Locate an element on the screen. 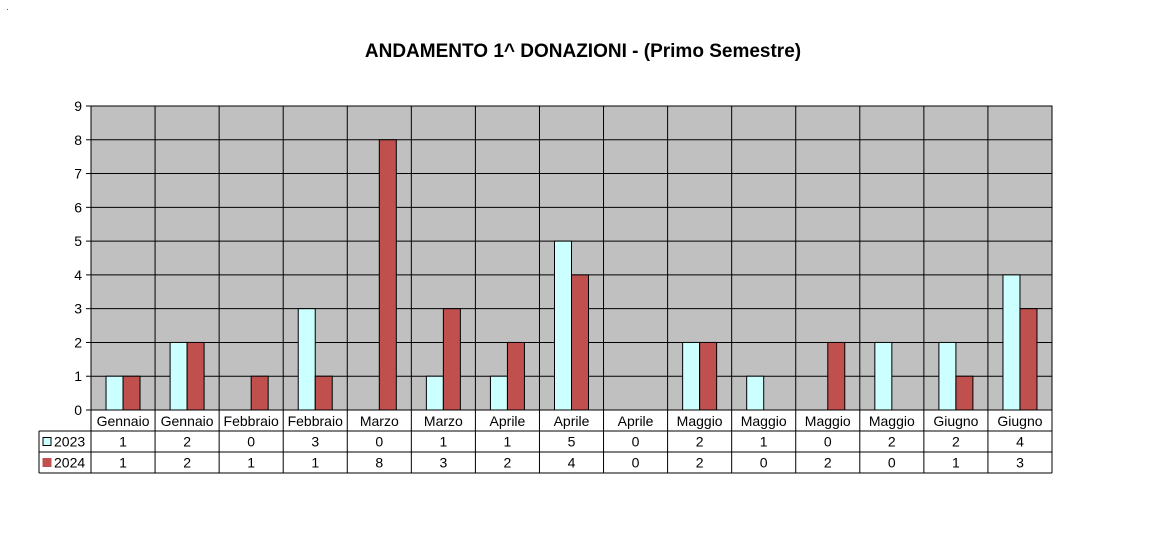 This screenshot has height=534, width=1164. legend-label-2023: 2023 is located at coordinates (69, 442).